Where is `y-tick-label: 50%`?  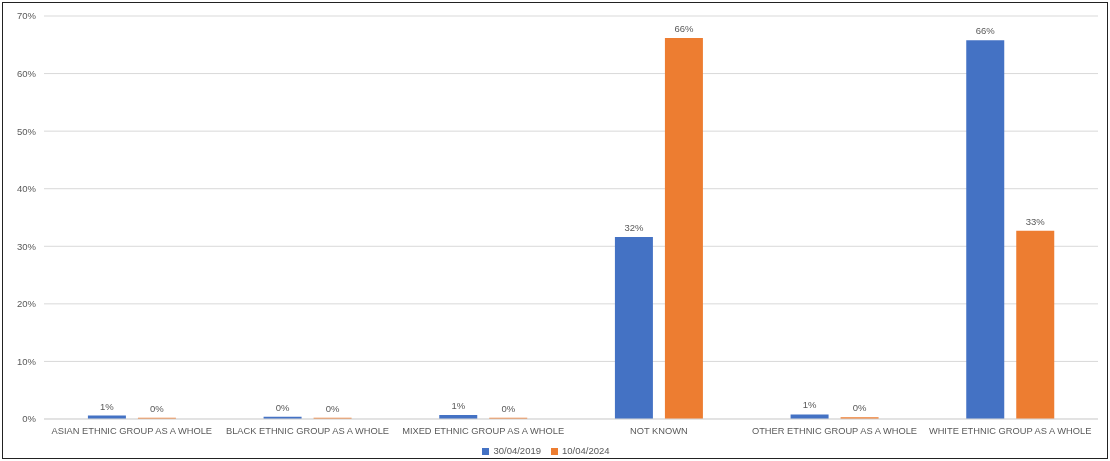
y-tick-label: 50% is located at coordinates (26, 131).